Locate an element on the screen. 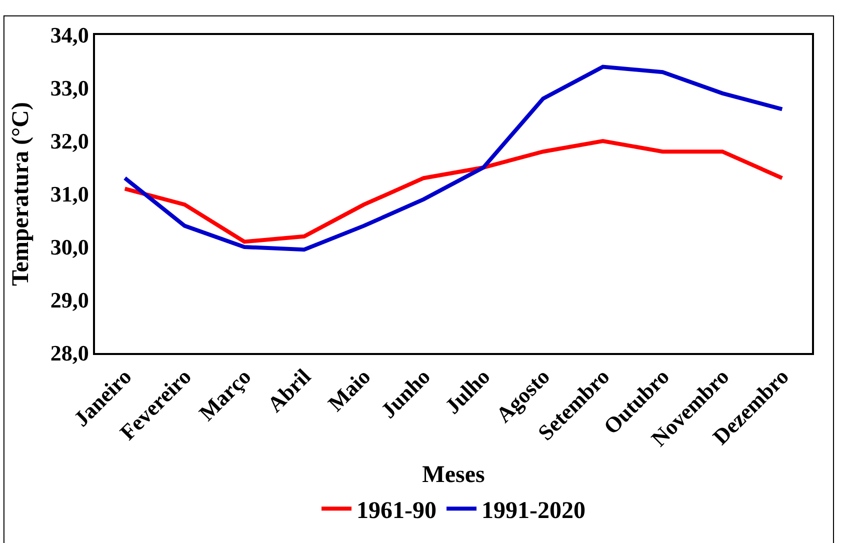 This screenshot has width=852, height=543. y-tick-label: 29,0 is located at coordinates (69, 300).